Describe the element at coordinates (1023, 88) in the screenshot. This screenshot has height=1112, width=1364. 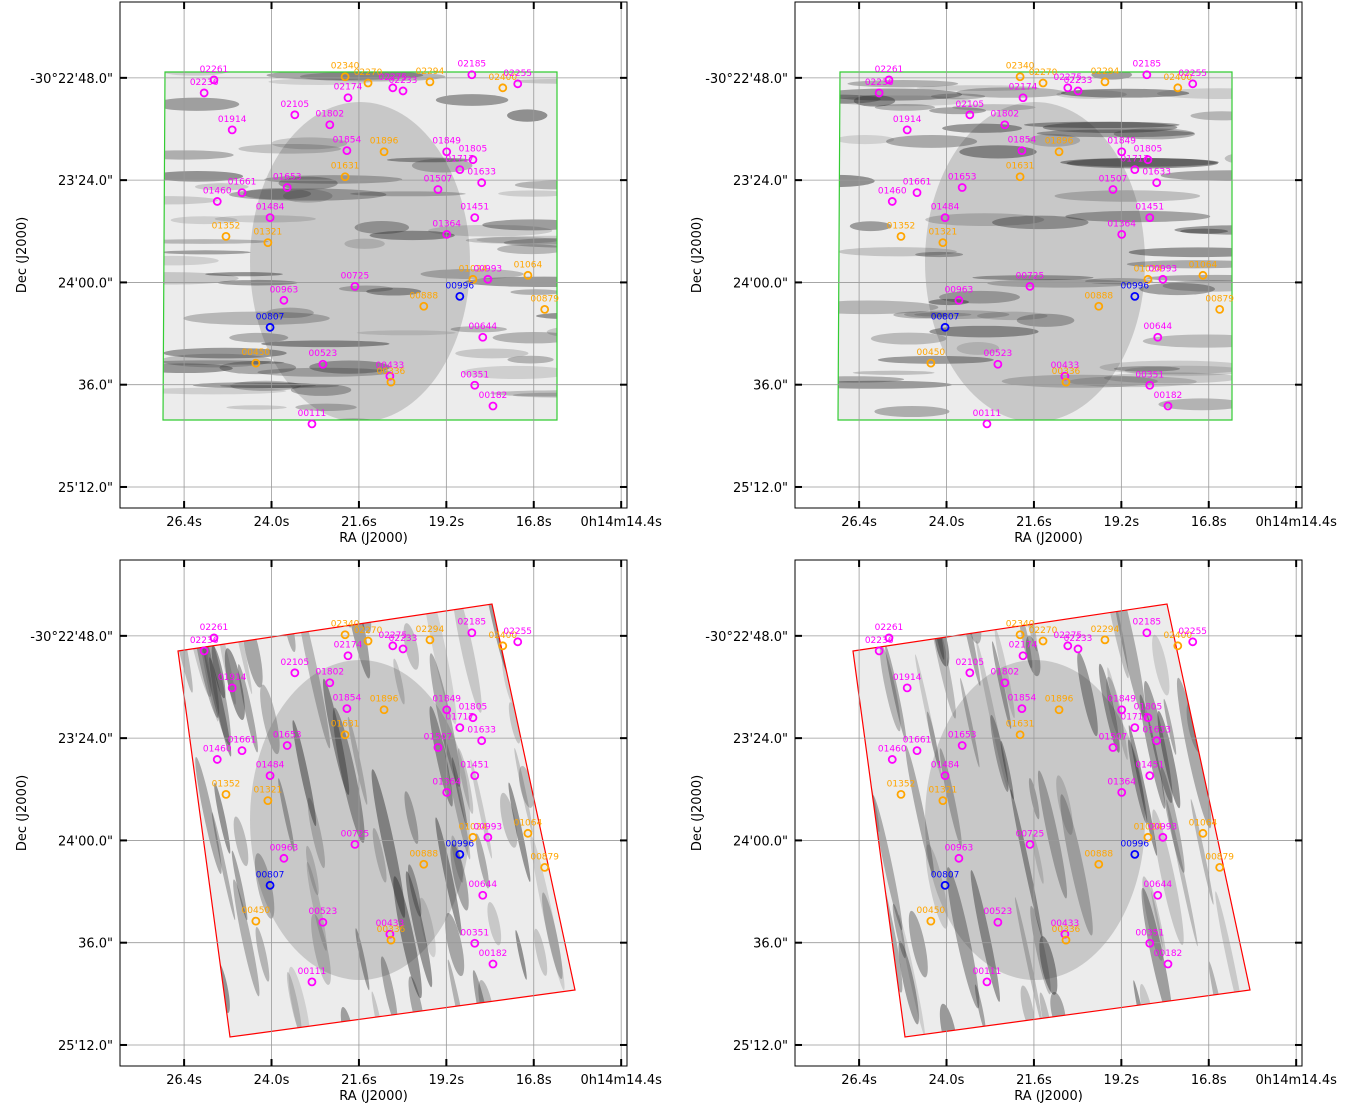
I see `source-label: 02174` at that location.